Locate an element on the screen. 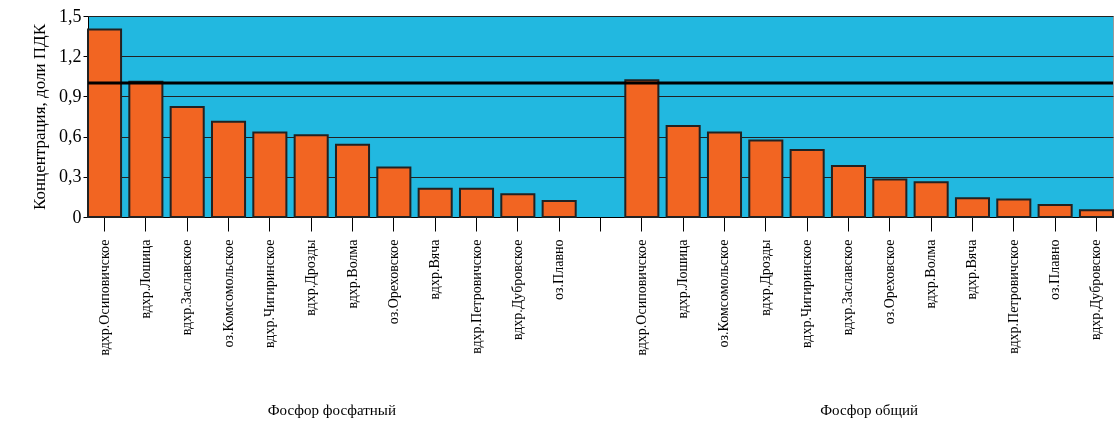 The height and width of the screenshot is (427, 1115). y-tick-label: 0,9 is located at coordinates (70, 95).